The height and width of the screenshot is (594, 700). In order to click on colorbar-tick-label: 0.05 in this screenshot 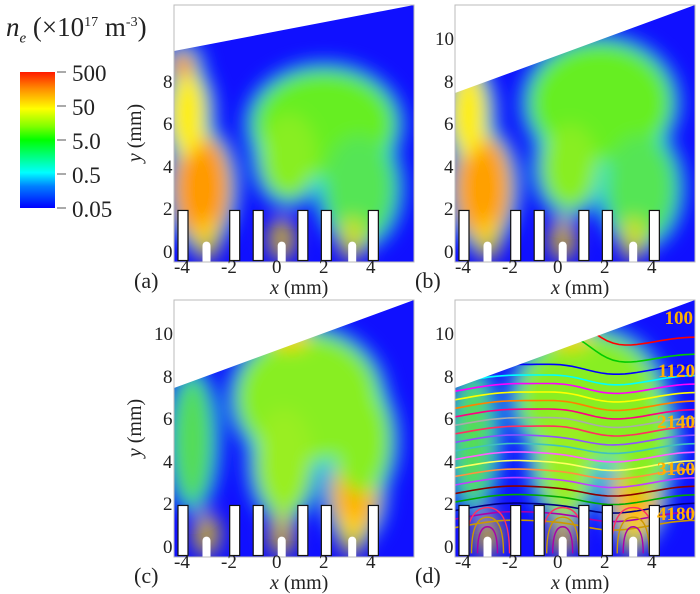, I will do `click(92, 209)`.